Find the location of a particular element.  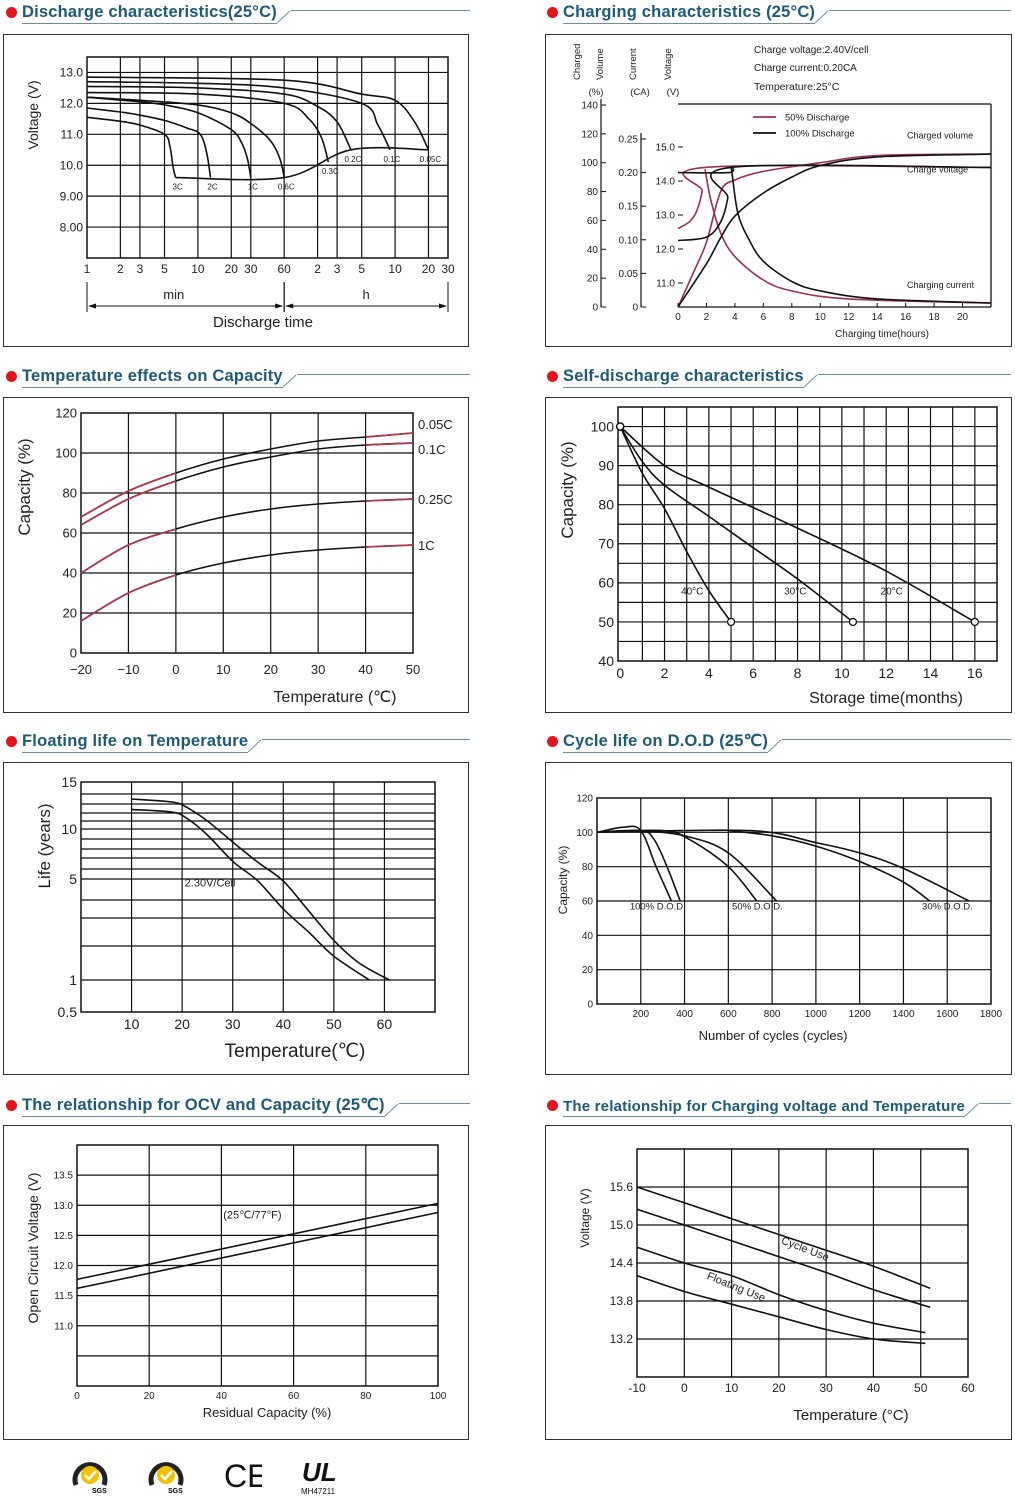

y-axis-label: Voltage (V) is located at coordinates (585, 1217).